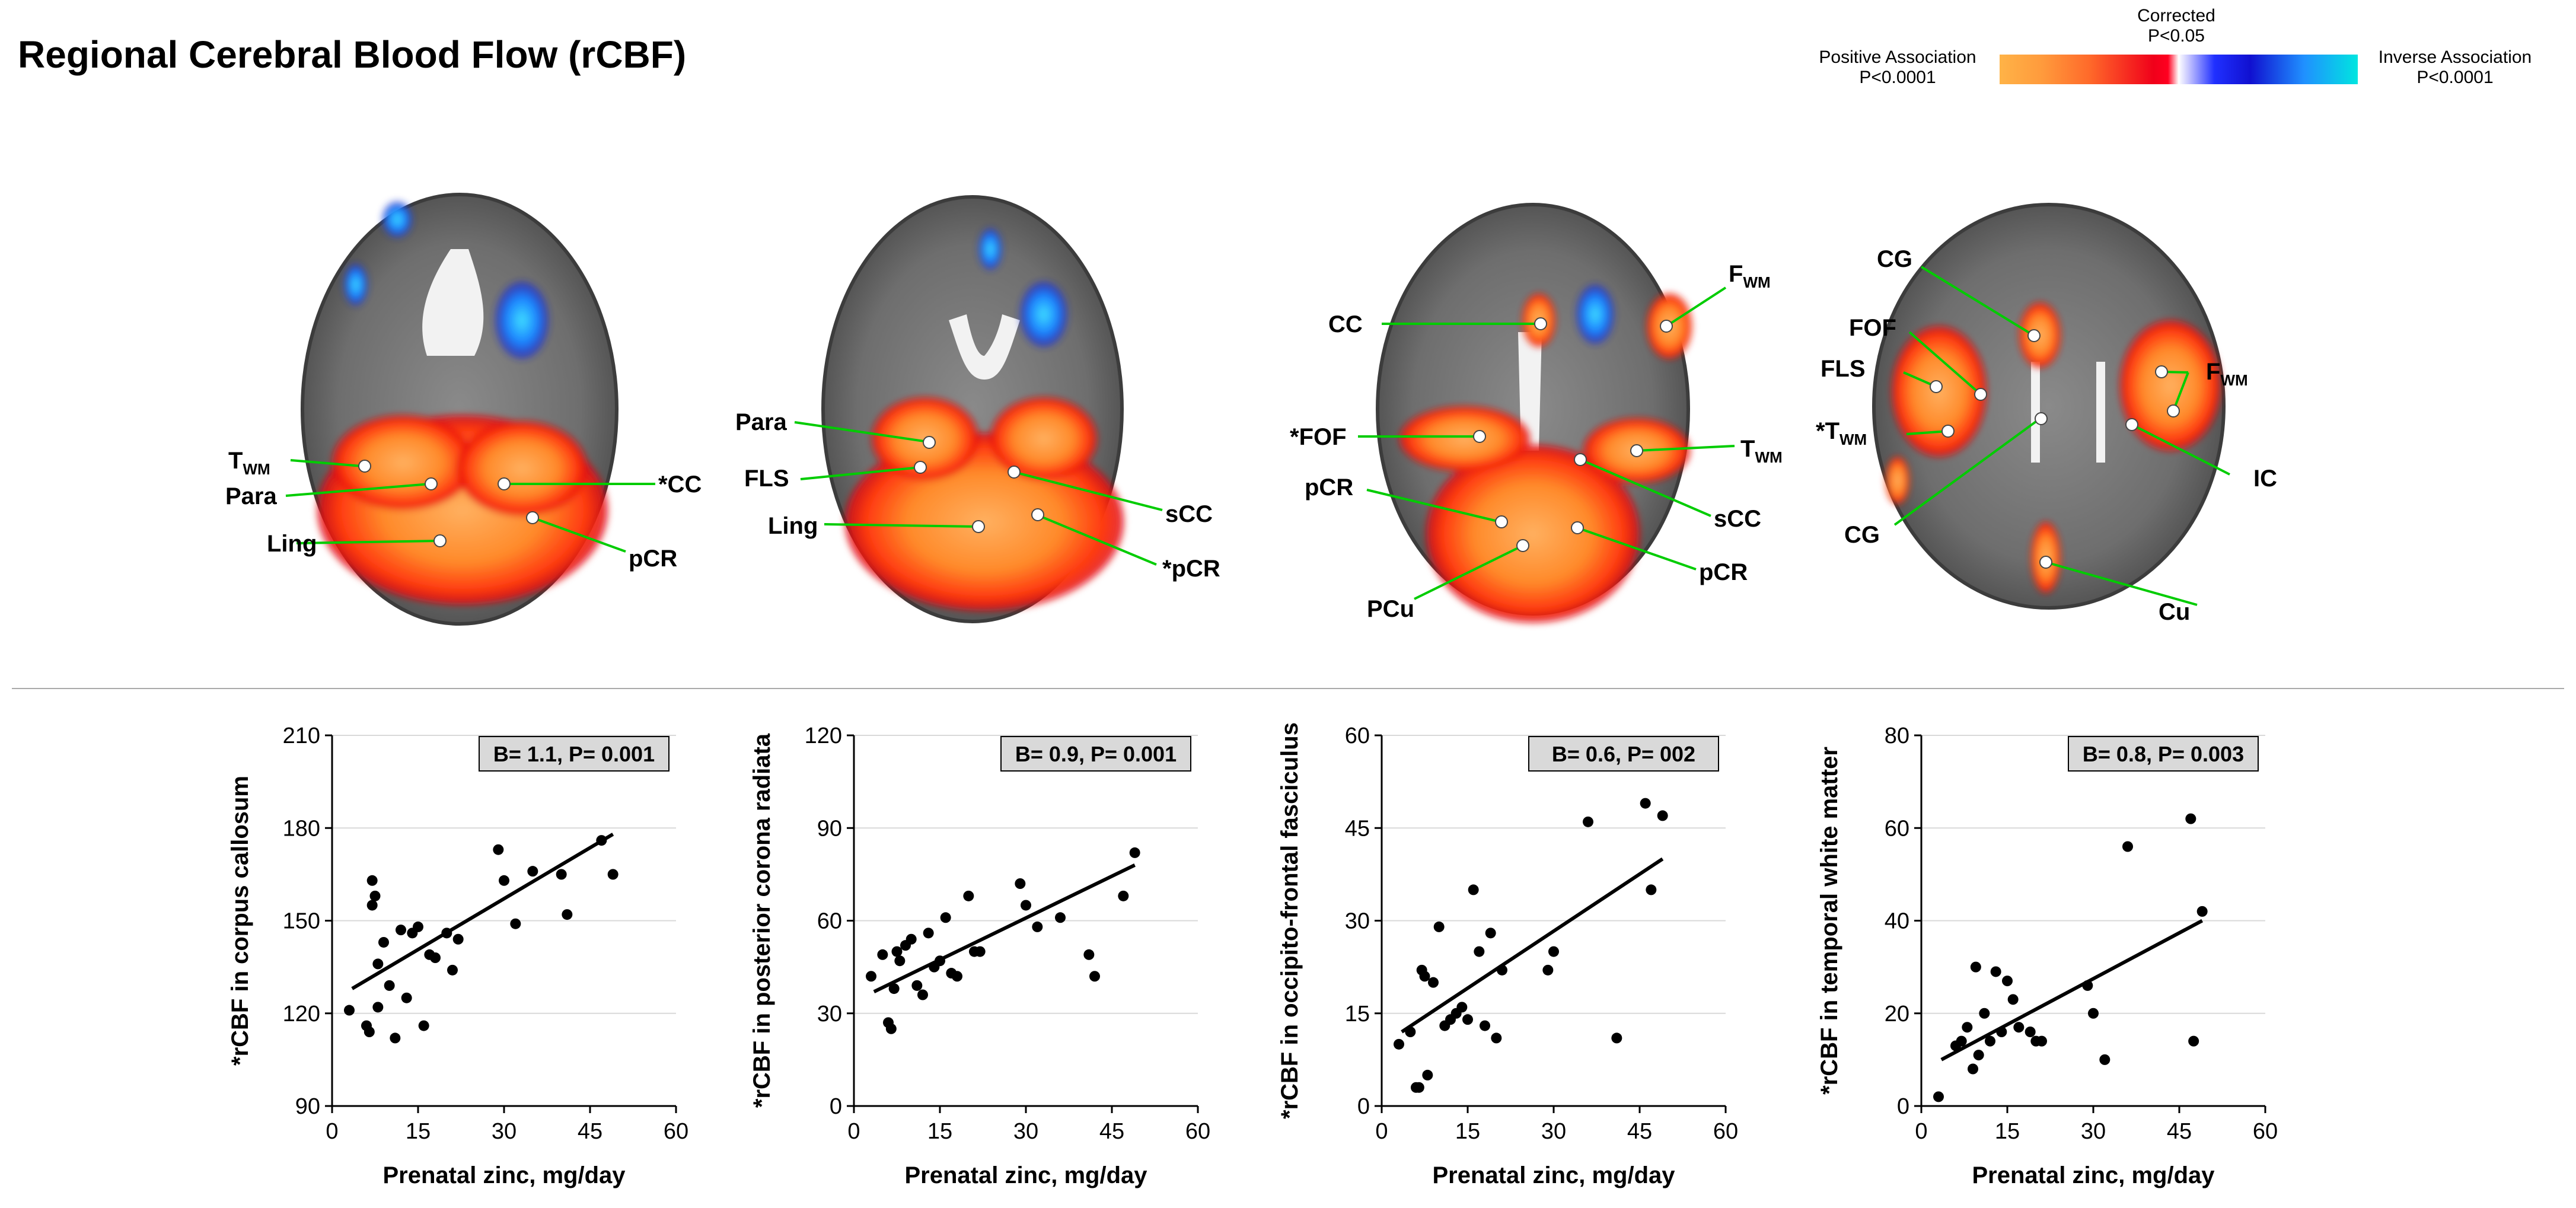  I want to click on legend-inverse-p: P<0.0001, so click(2455, 77).